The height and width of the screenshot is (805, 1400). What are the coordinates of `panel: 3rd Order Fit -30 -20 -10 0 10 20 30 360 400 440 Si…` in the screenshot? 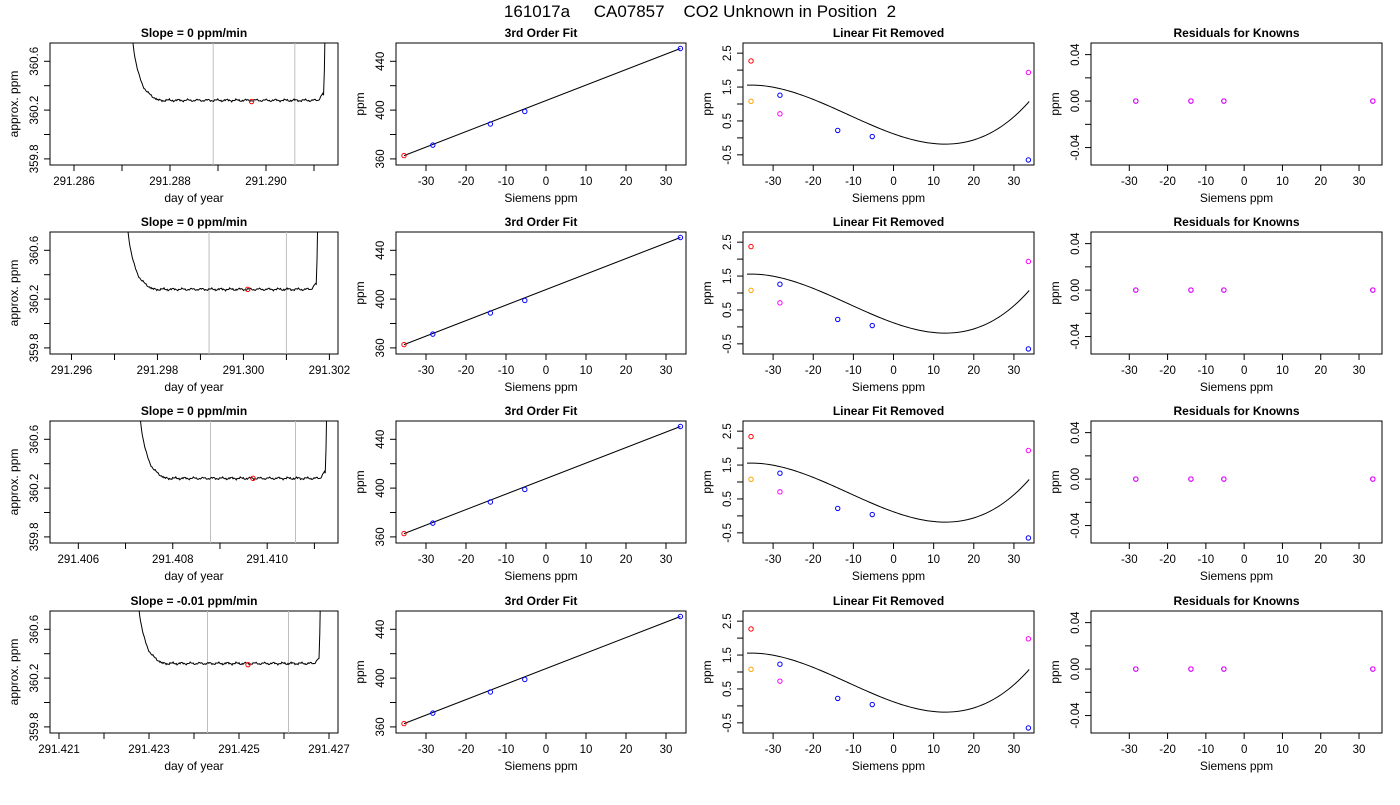 It's located at (520, 683).